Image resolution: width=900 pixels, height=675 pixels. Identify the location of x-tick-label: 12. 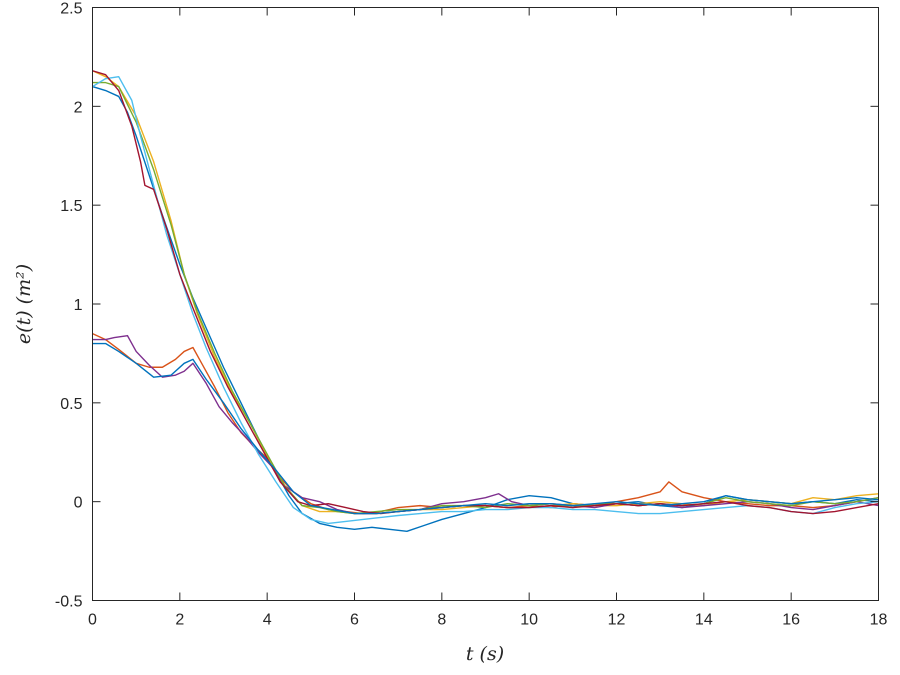
(617, 620).